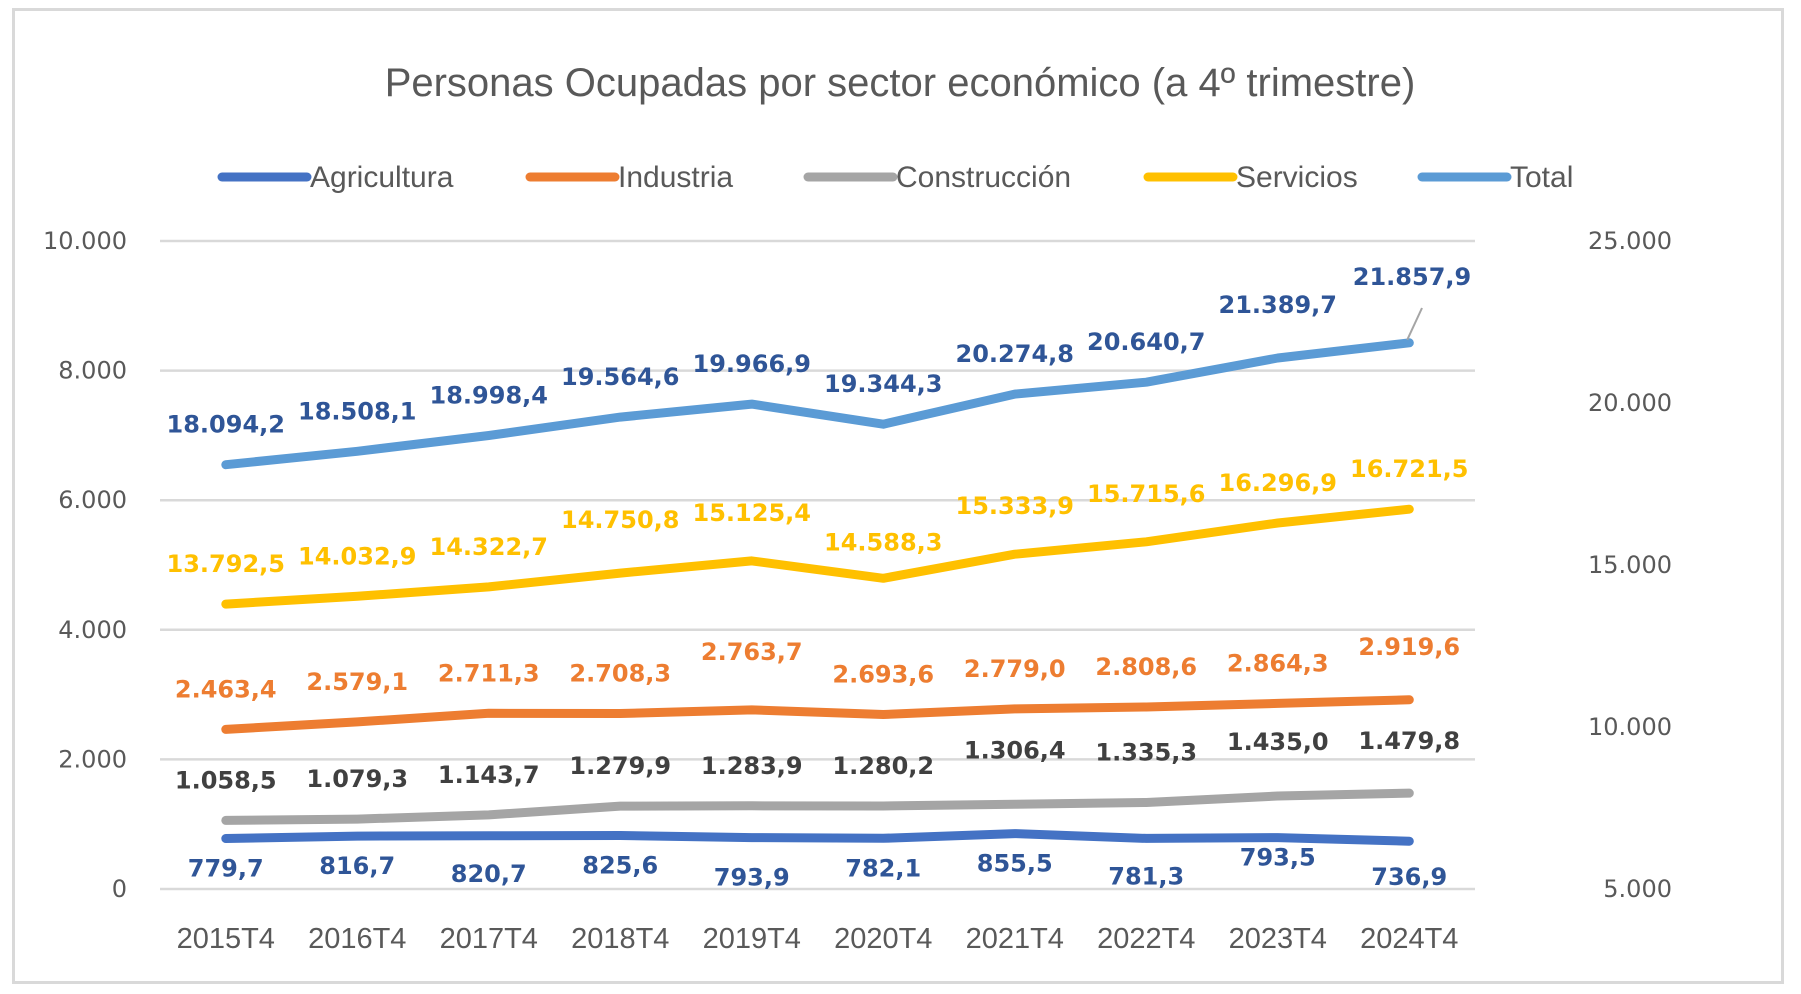 The height and width of the screenshot is (994, 1801). What do you see at coordinates (1015, 864) in the screenshot?
I see `data-label-agricultura: 855,5` at bounding box center [1015, 864].